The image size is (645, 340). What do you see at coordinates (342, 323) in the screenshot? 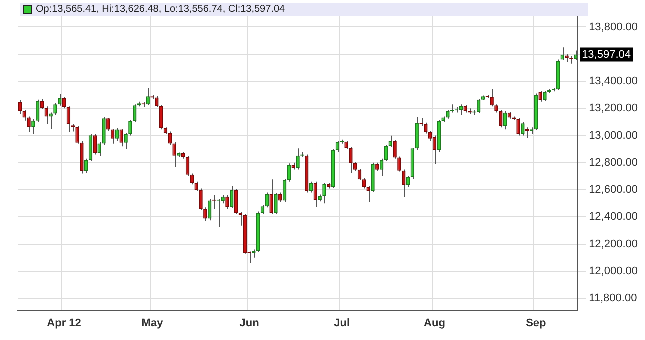
I see `x-tick-label: Jul` at bounding box center [342, 323].